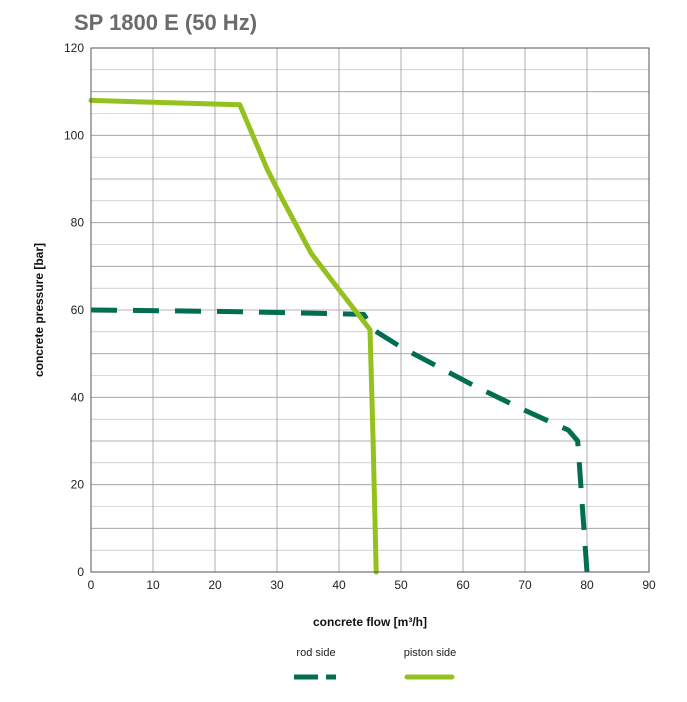  I want to click on y-tick-label: 20, so click(78, 485).